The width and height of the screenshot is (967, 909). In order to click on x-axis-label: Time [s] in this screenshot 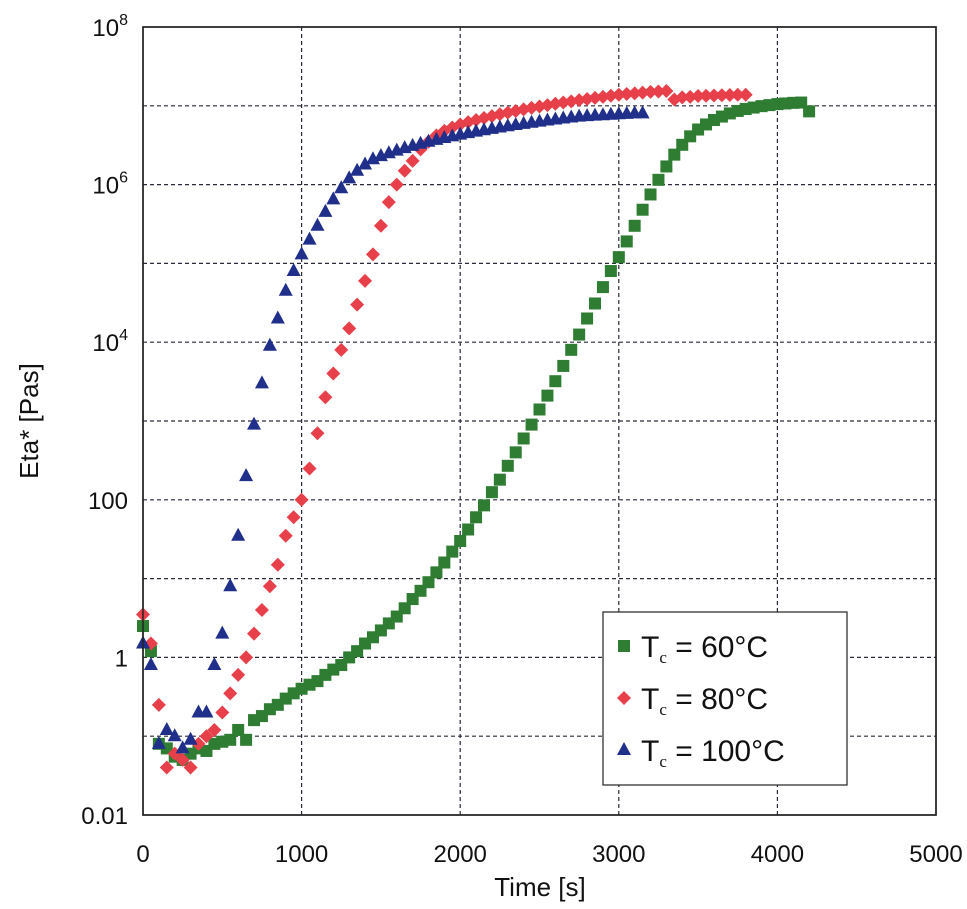, I will do `click(539, 887)`.